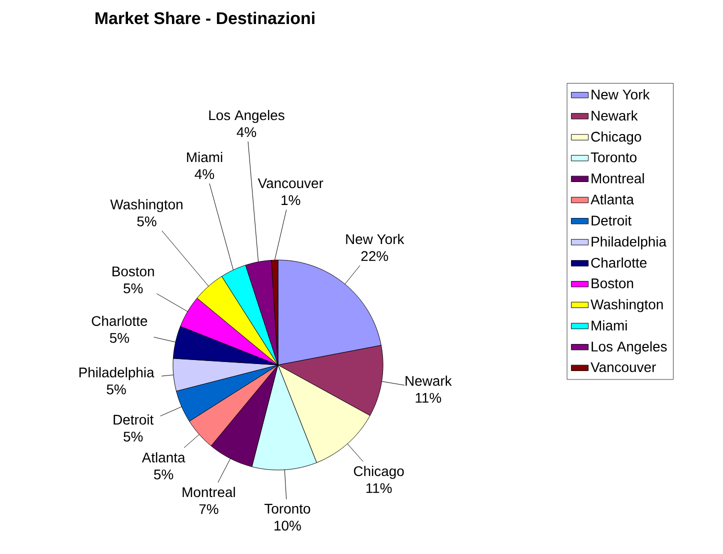 The height and width of the screenshot is (554, 723). I want to click on slice-label: Miami, so click(204, 157).